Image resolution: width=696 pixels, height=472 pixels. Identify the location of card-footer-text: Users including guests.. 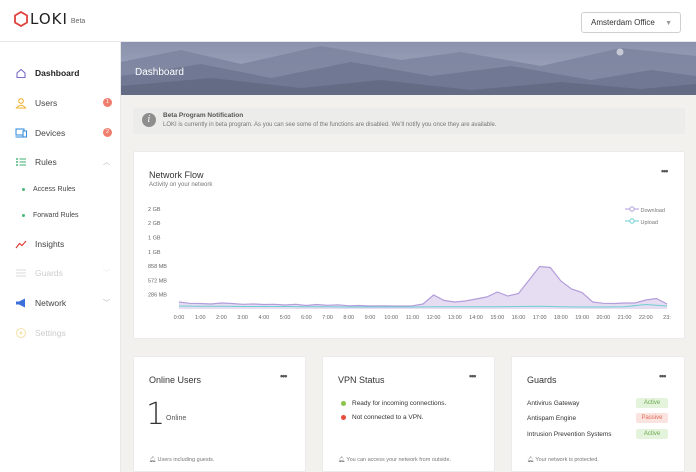
(186, 460).